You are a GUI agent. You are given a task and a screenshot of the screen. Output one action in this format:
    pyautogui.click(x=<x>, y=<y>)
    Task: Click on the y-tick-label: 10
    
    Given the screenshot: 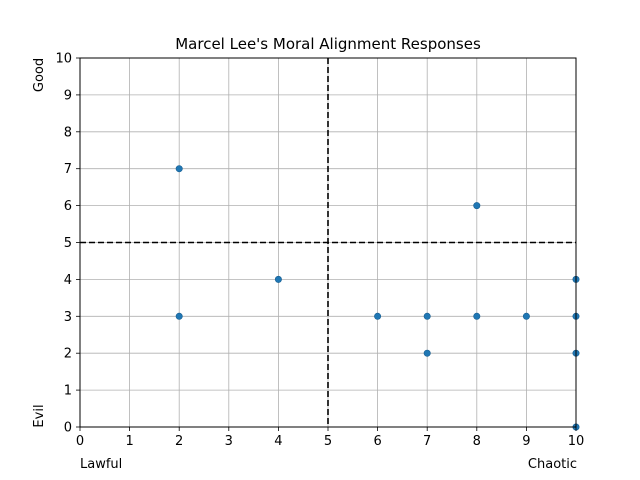 What is the action you would take?
    pyautogui.click(x=63, y=59)
    